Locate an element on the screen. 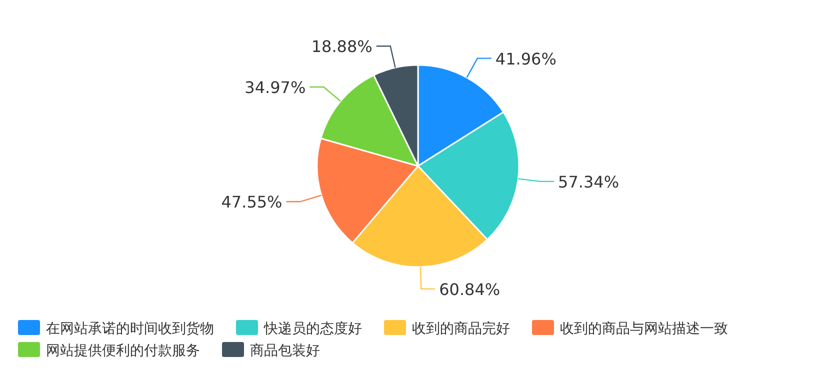  data-label: 41.96% is located at coordinates (525, 58).